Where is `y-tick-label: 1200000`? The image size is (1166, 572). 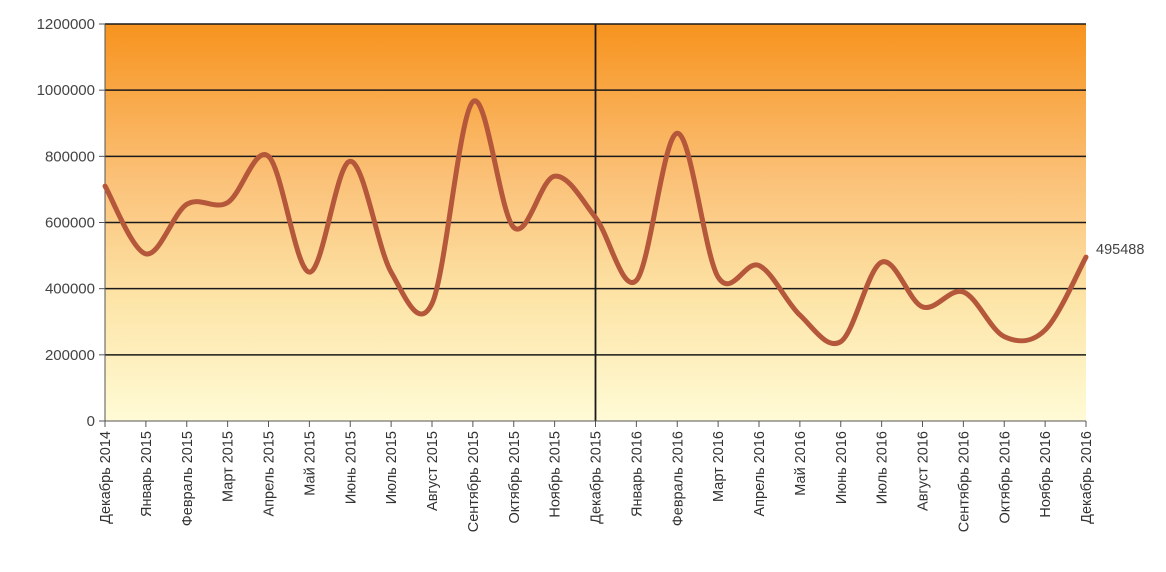
y-tick-label: 1200000 is located at coordinates (66, 24).